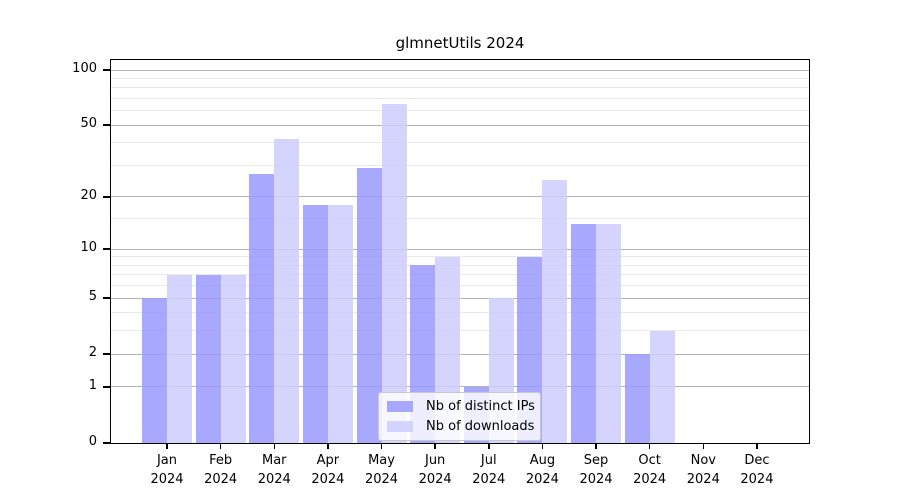 The image size is (900, 500). What do you see at coordinates (88, 248) in the screenshot?
I see `y-tick-label: 10` at bounding box center [88, 248].